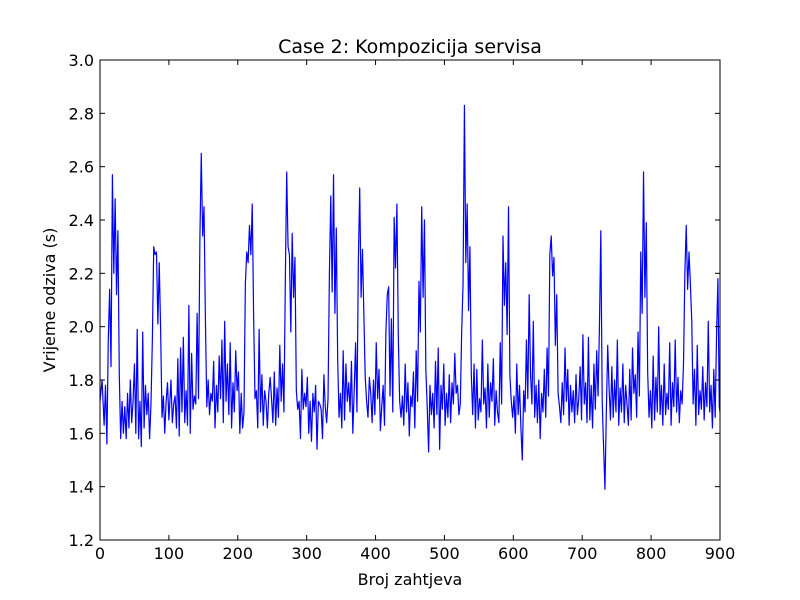  Describe the element at coordinates (81, 540) in the screenshot. I see `y-tick-label: 1.2` at that location.